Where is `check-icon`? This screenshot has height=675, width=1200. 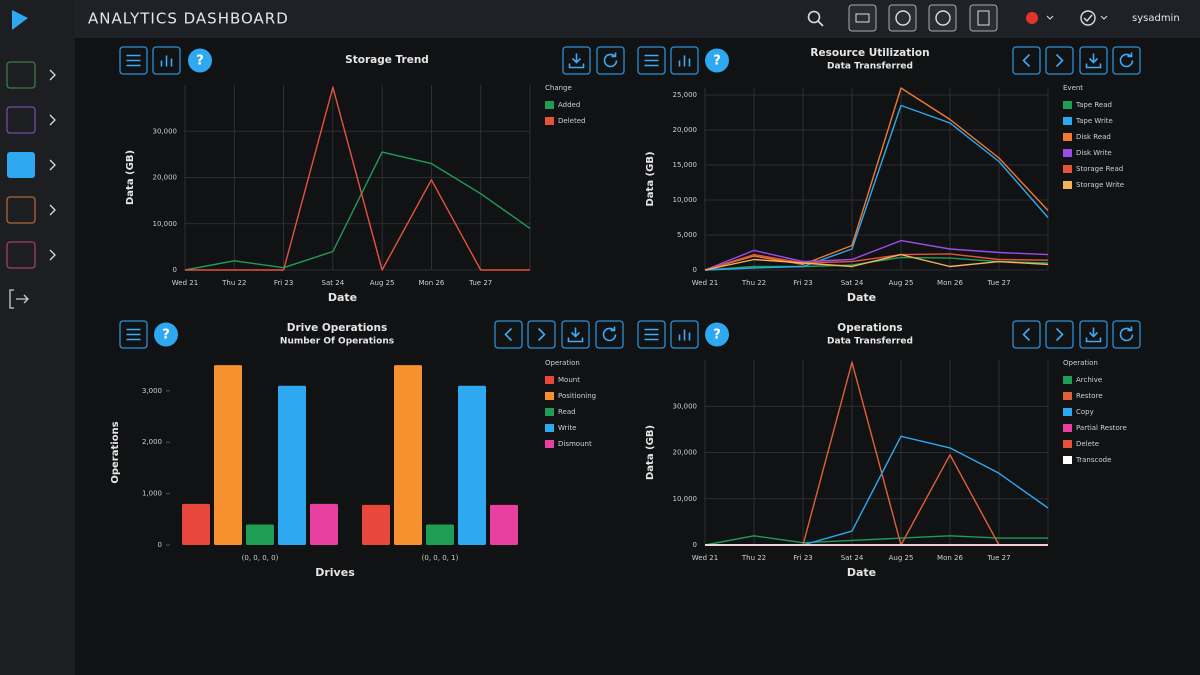
check-icon is located at coordinates (1088, 18).